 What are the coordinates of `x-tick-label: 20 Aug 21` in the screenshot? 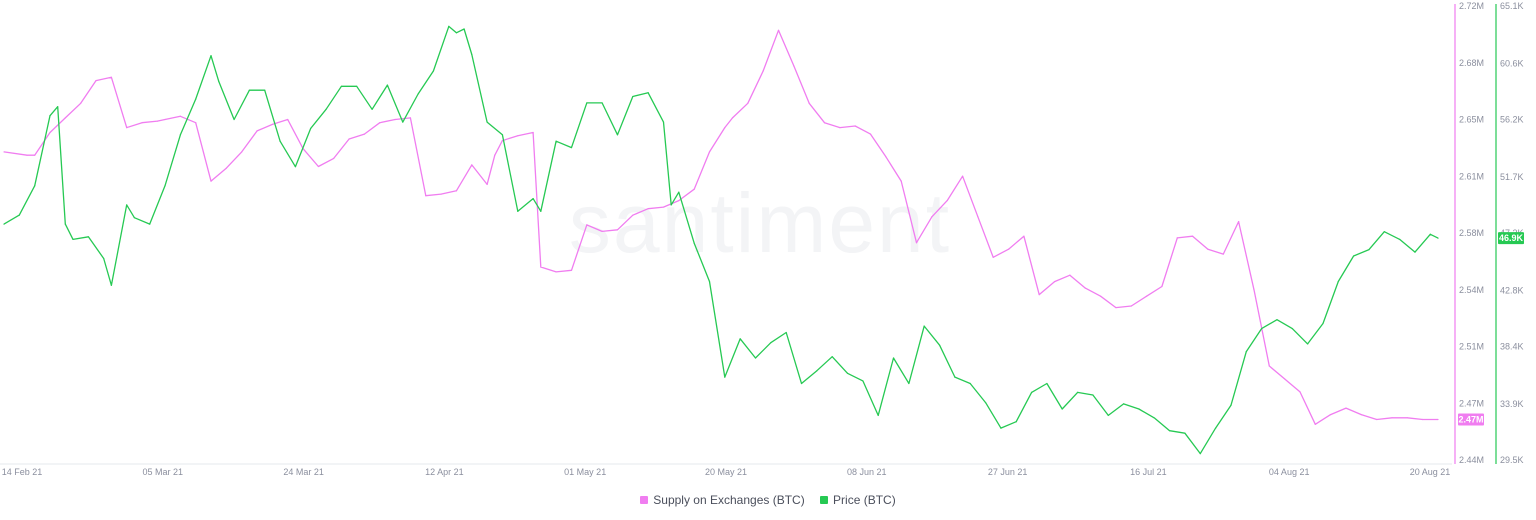 It's located at (1430, 472).